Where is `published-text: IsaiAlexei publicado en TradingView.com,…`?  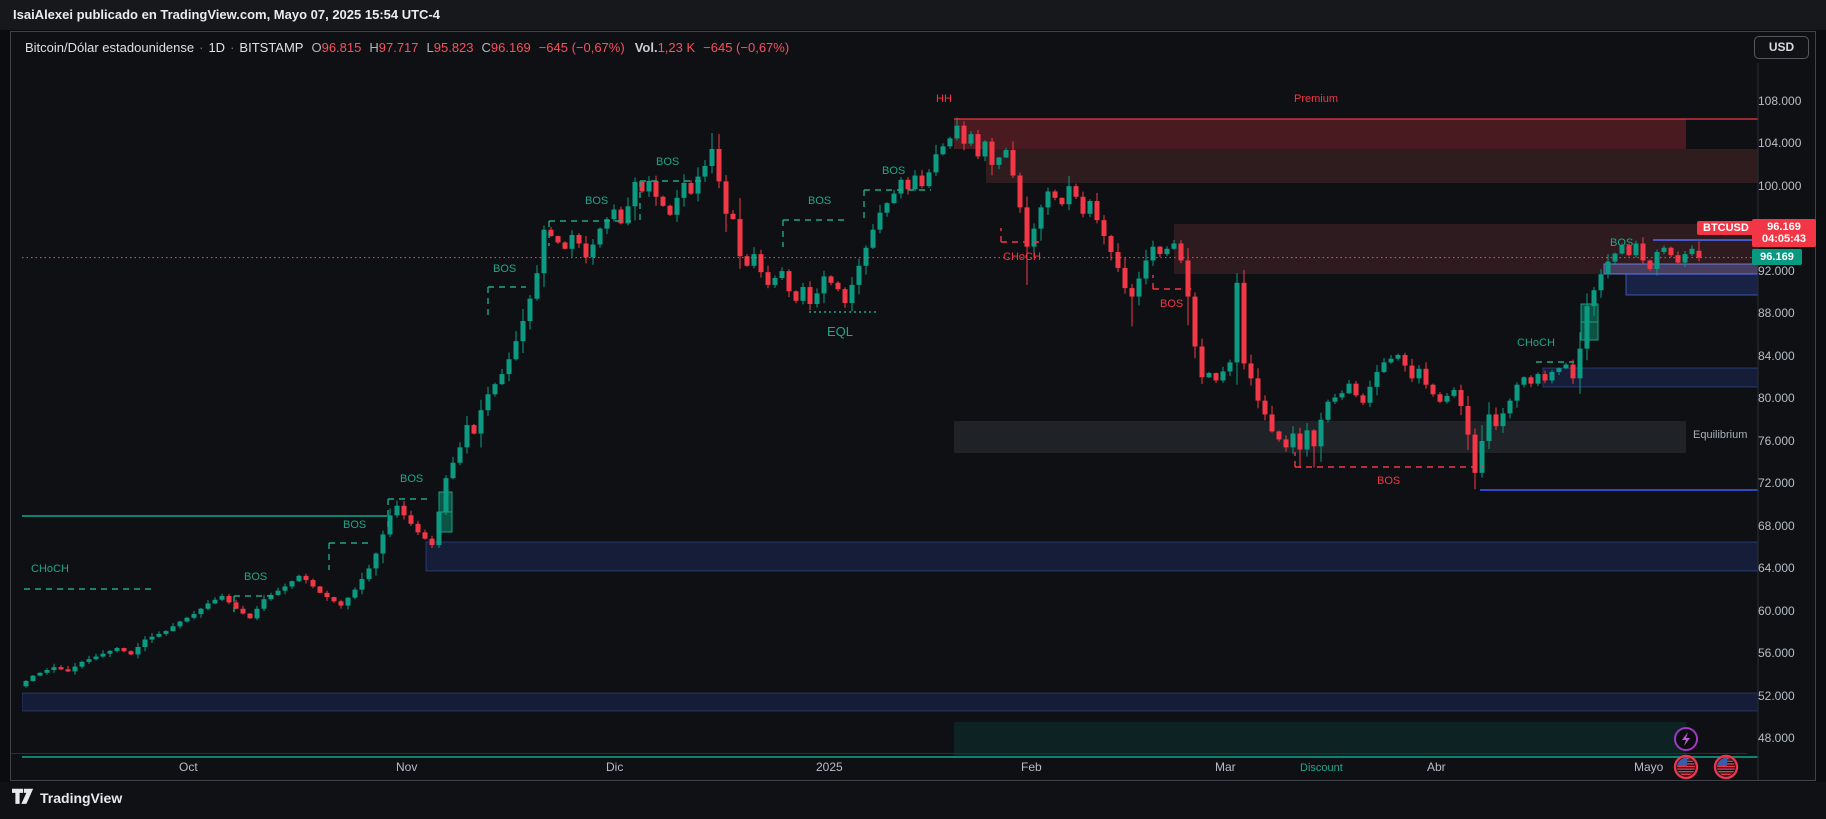
published-text: IsaiAlexei publicado en TradingView.com,… is located at coordinates (226, 14).